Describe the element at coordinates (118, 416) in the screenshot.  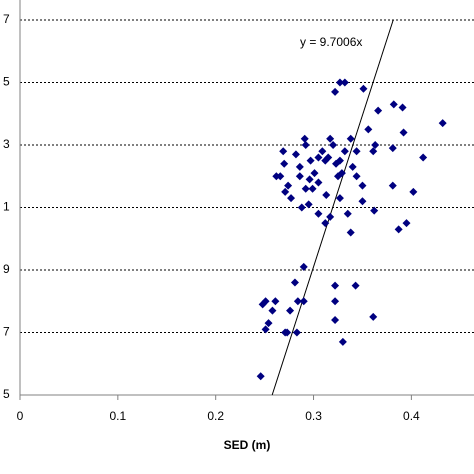
I see `x-tick-label: 0.1` at that location.